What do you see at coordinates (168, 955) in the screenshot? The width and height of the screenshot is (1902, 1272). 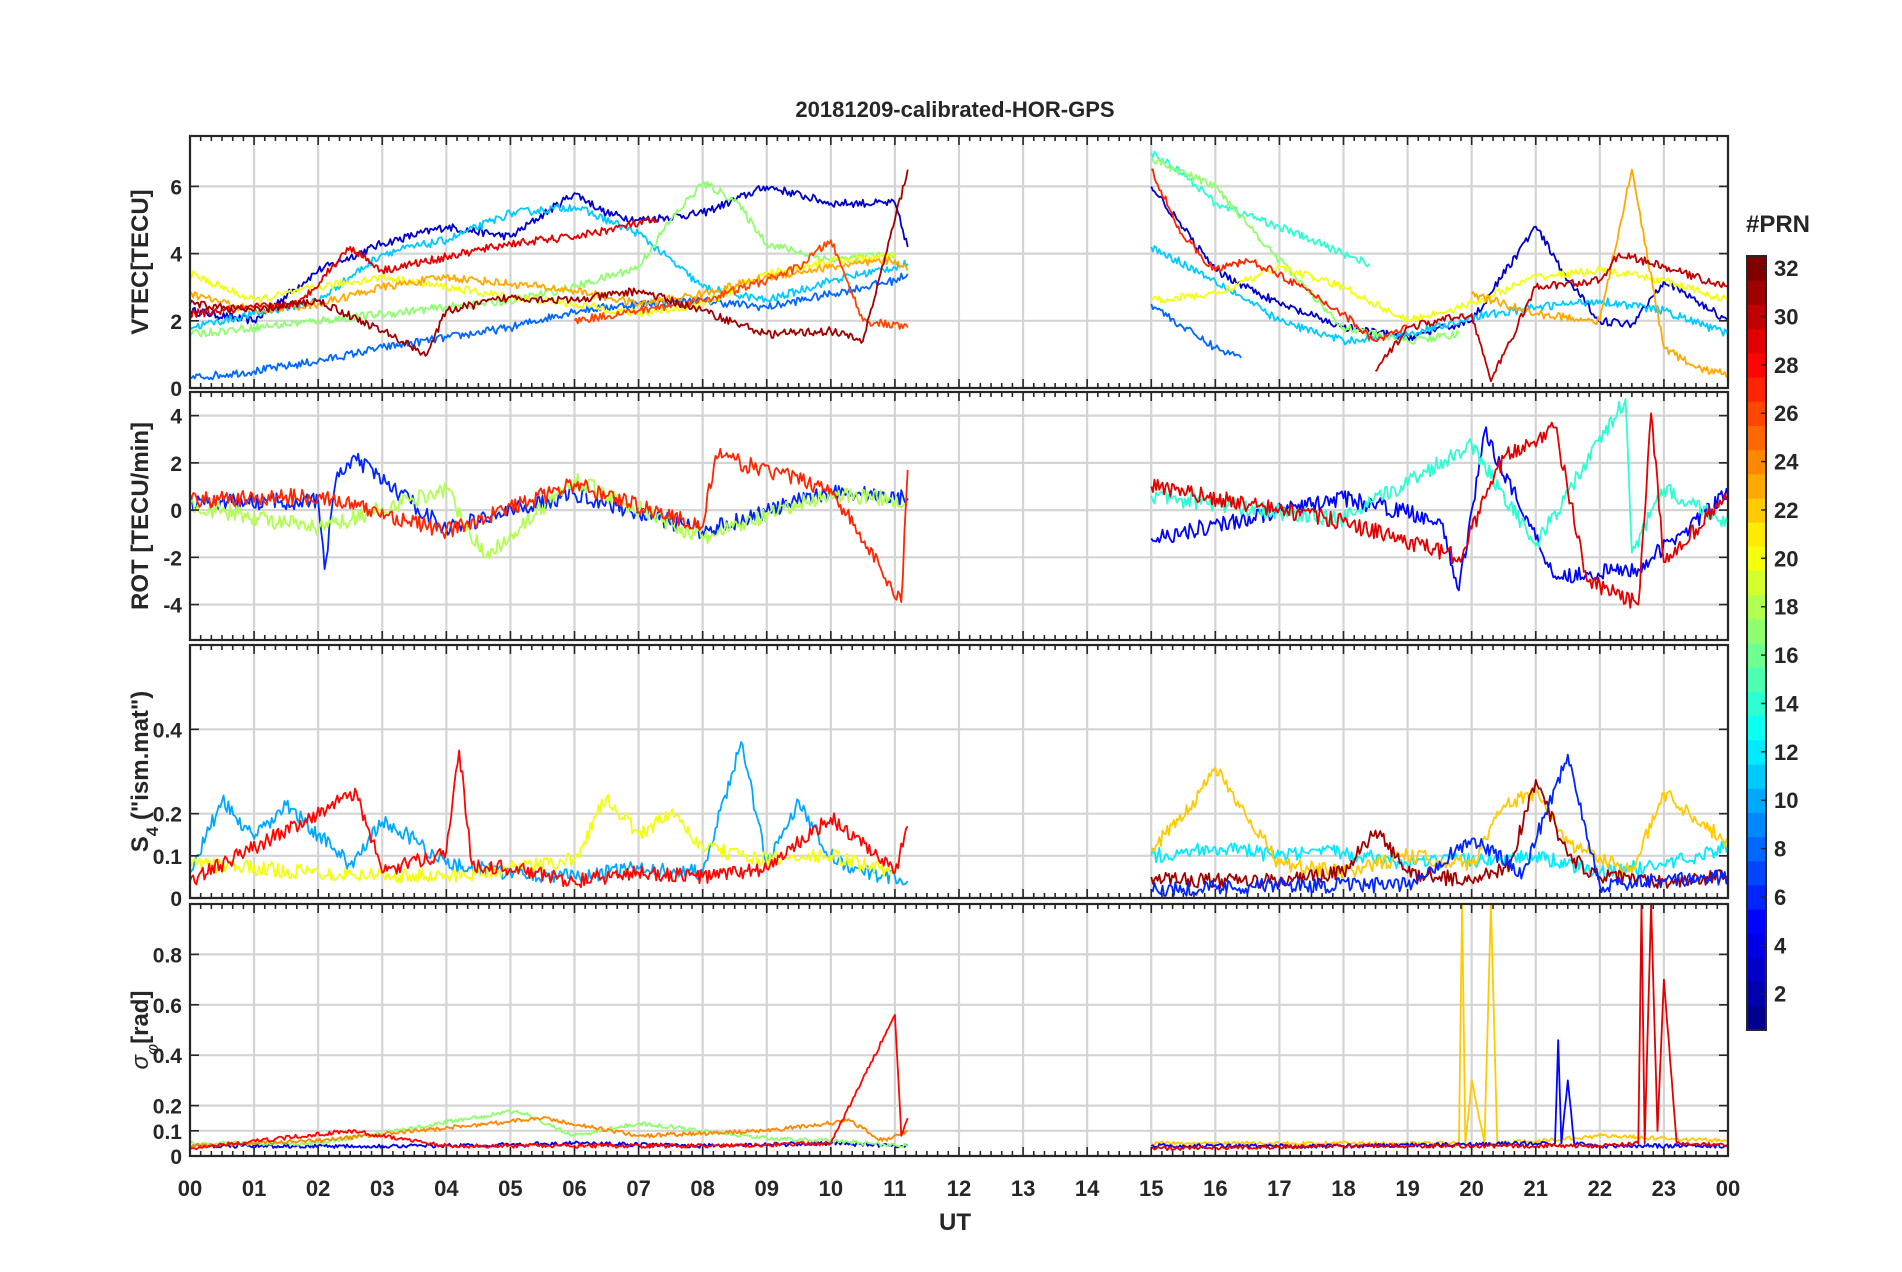 I see `y-tick-label: 0.8` at bounding box center [168, 955].